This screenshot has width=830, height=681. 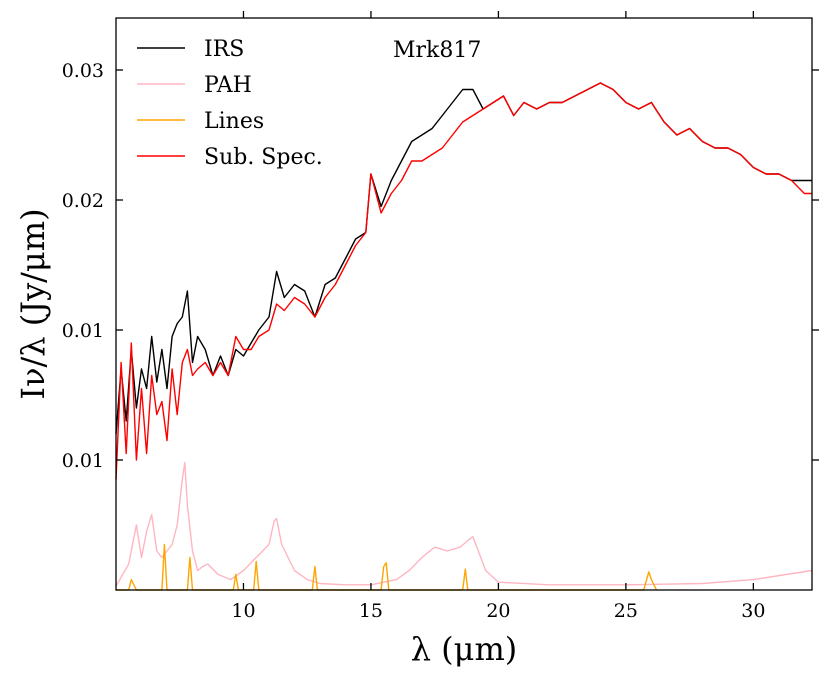 I want to click on x-tick-label: 20, so click(x=498, y=611).